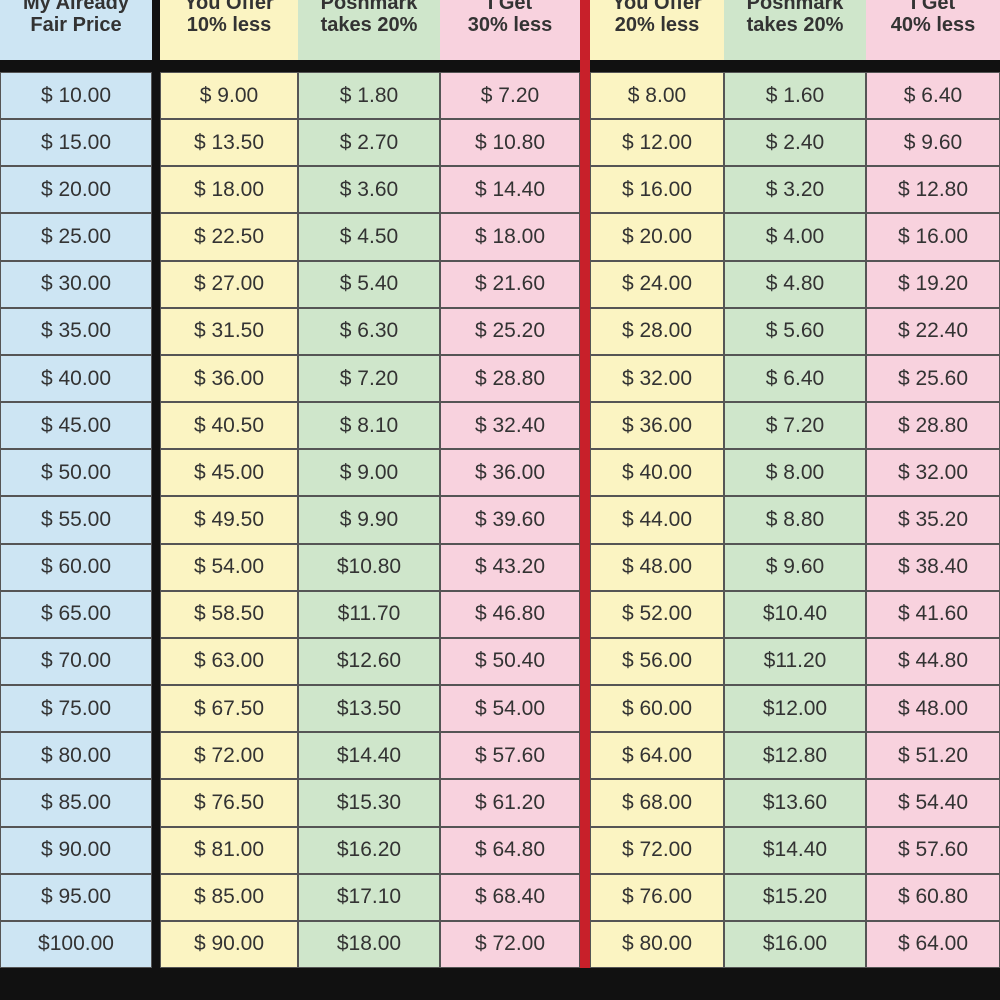 Image resolution: width=1000 pixels, height=1000 pixels. What do you see at coordinates (156, 485) in the screenshot?
I see `black-divider` at bounding box center [156, 485].